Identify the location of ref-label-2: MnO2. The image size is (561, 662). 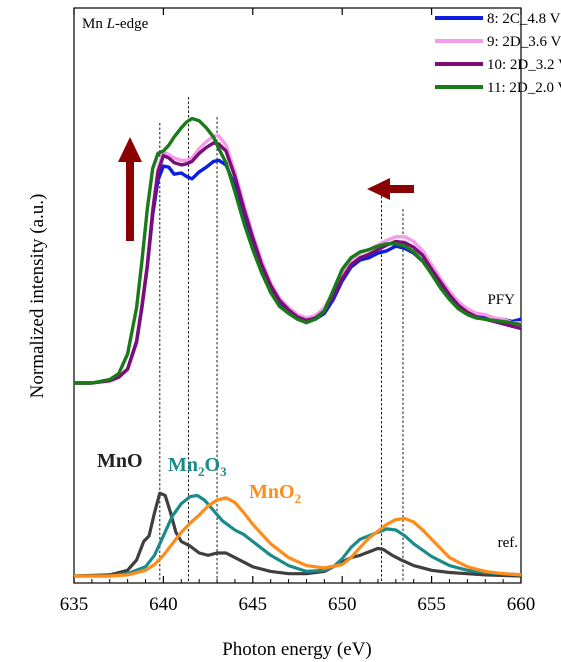
(275, 493).